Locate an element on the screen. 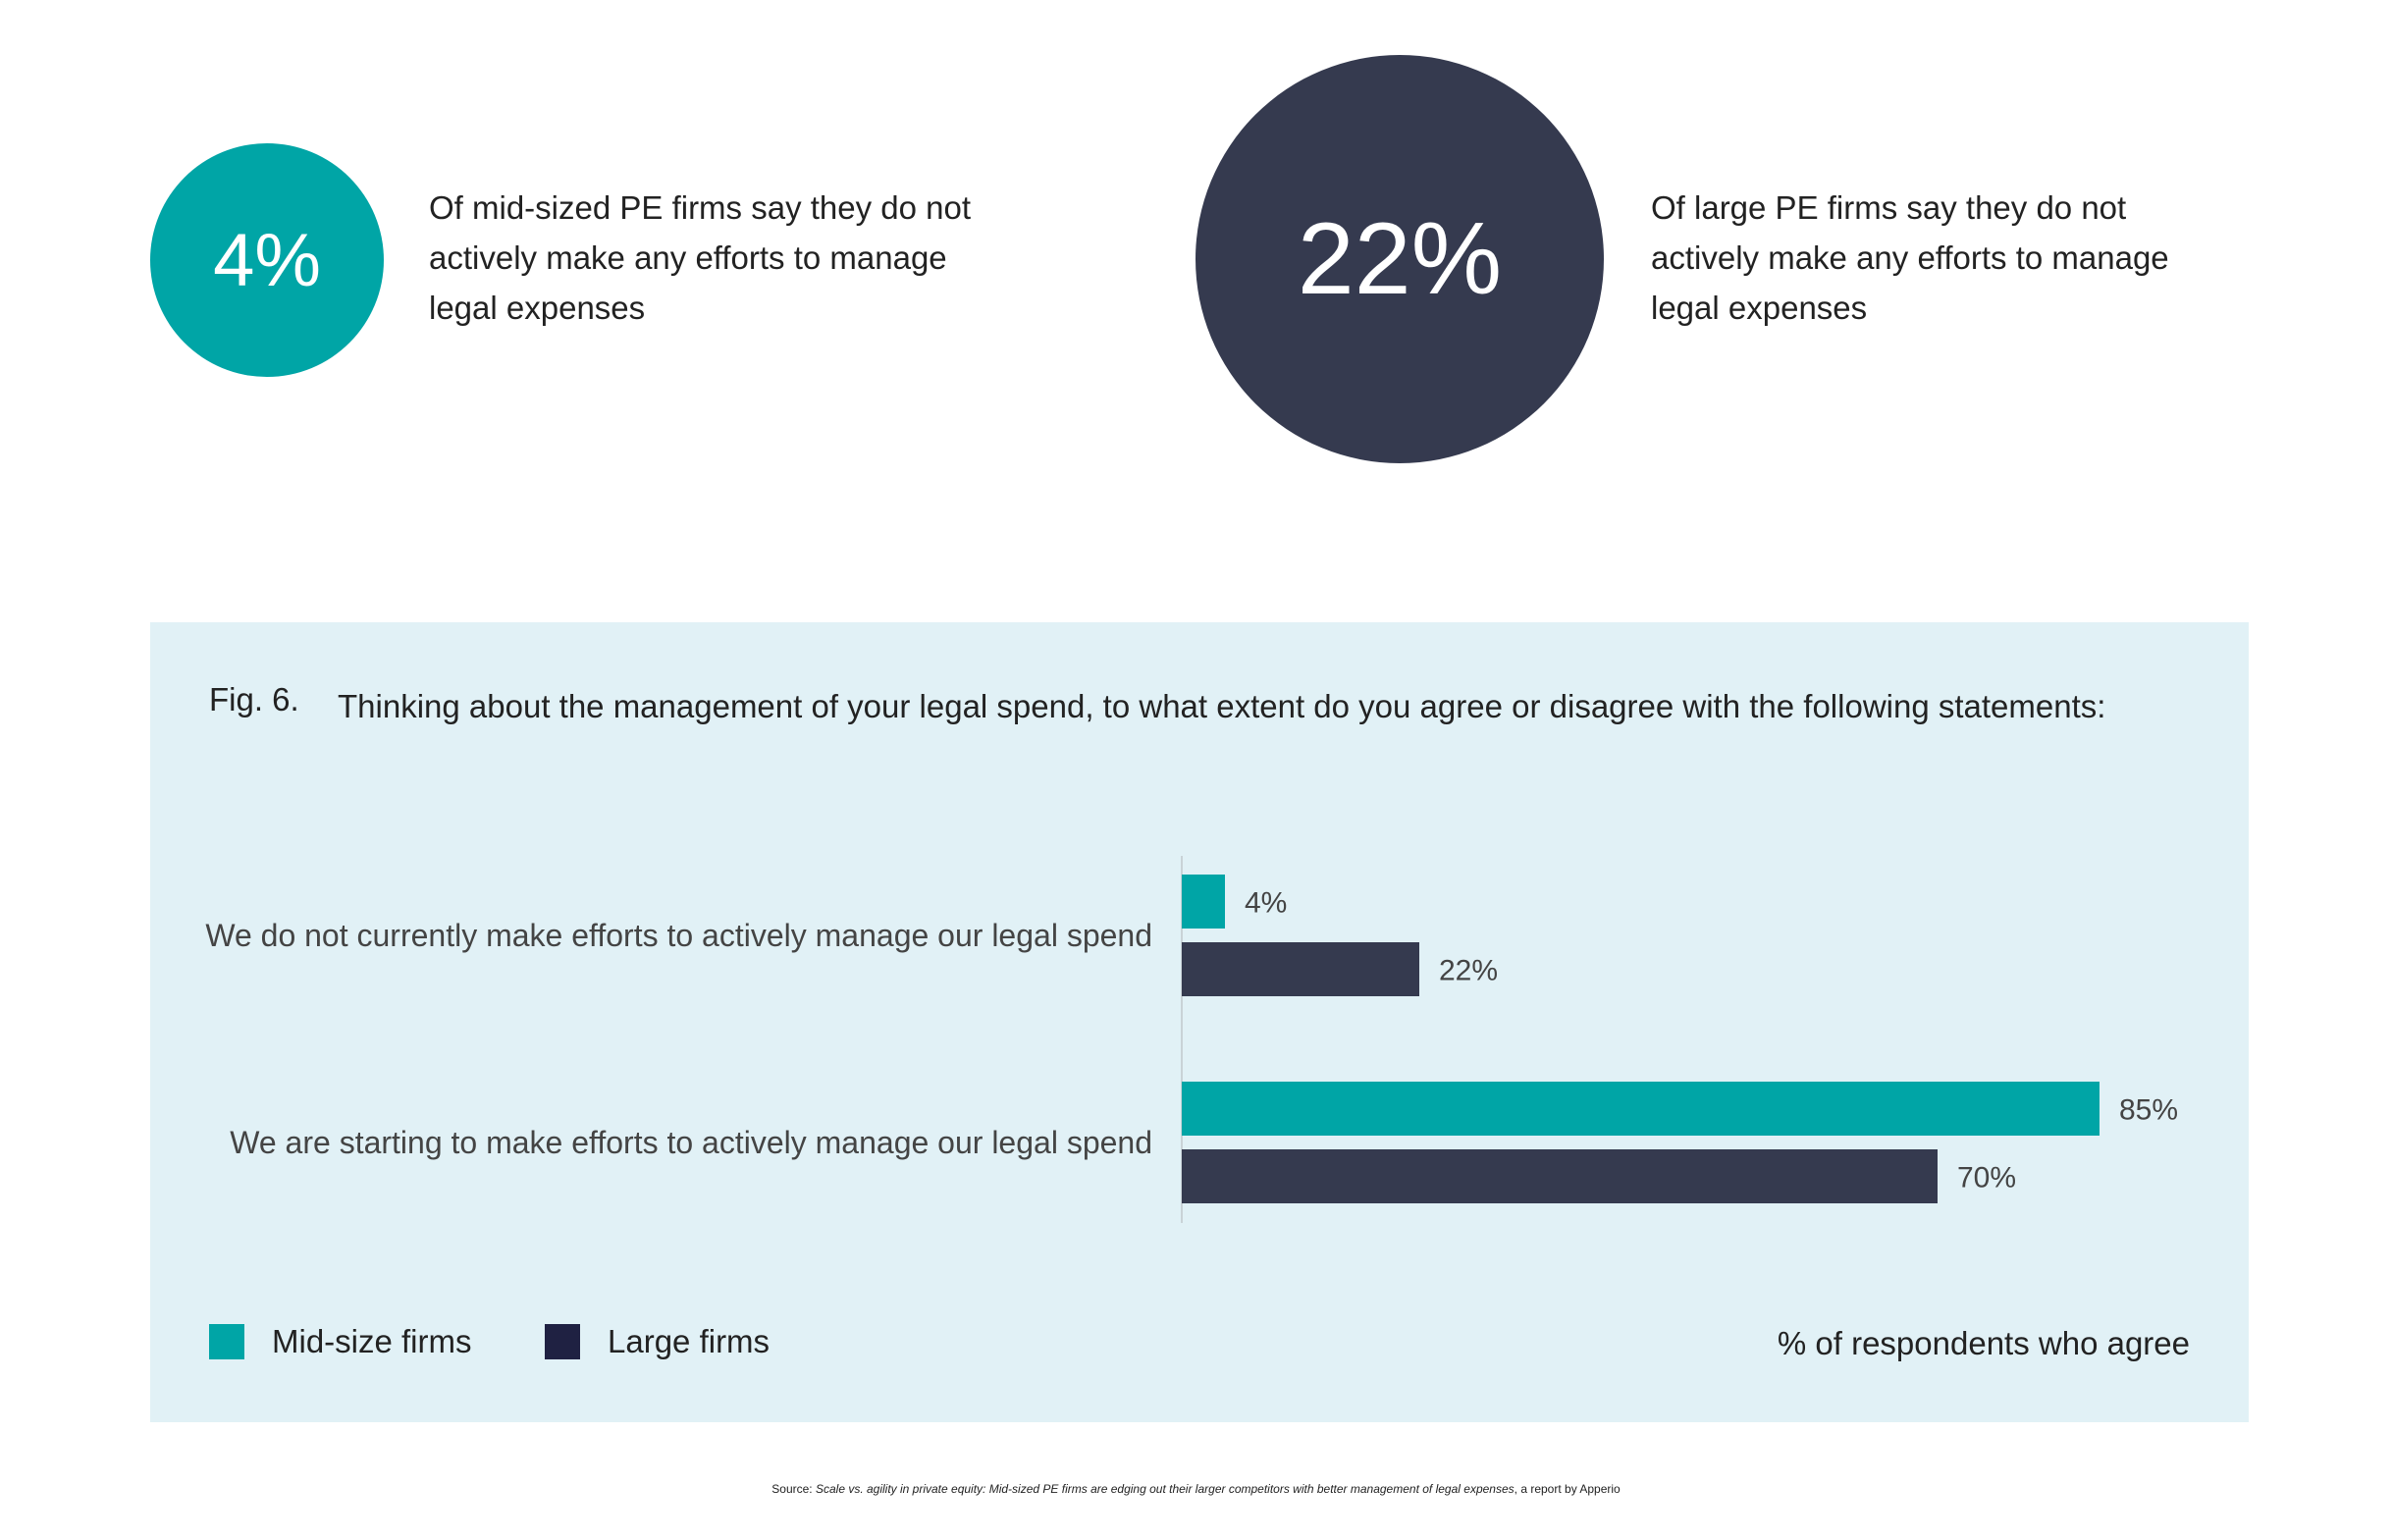 The image size is (2392, 1540). figure-label: Fig. 6. is located at coordinates (254, 699).